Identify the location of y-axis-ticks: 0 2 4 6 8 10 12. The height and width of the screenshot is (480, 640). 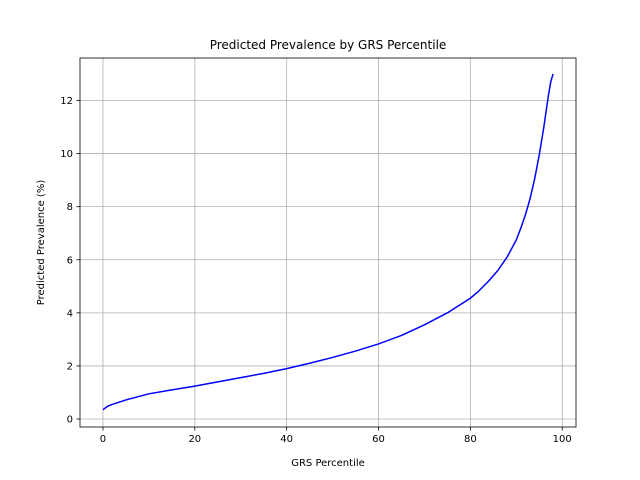
(70, 261).